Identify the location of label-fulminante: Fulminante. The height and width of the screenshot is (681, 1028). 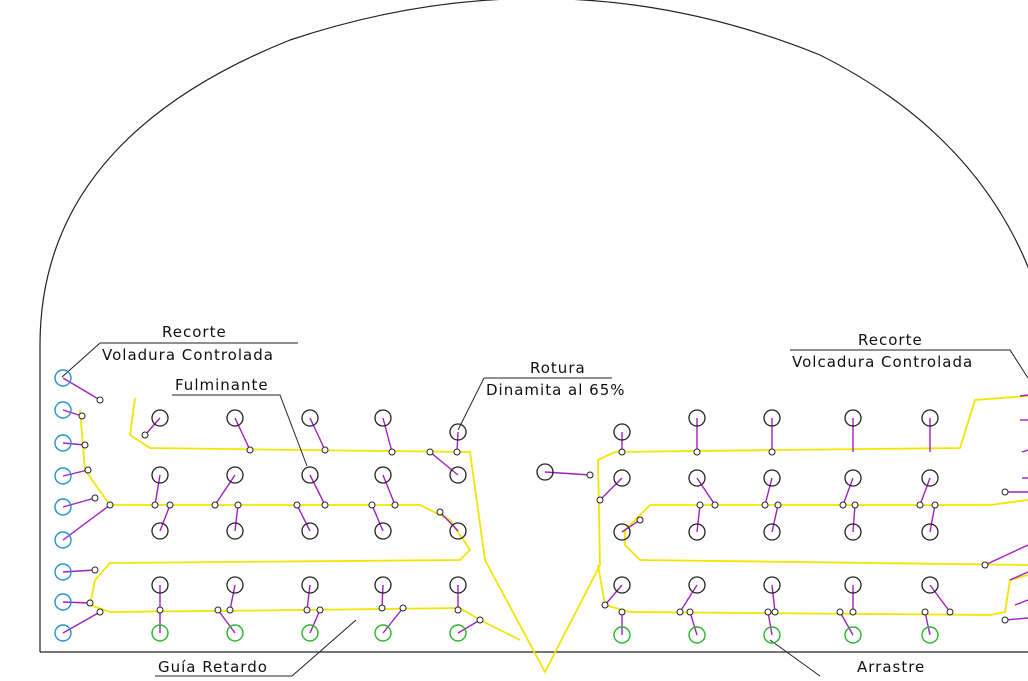
(222, 385).